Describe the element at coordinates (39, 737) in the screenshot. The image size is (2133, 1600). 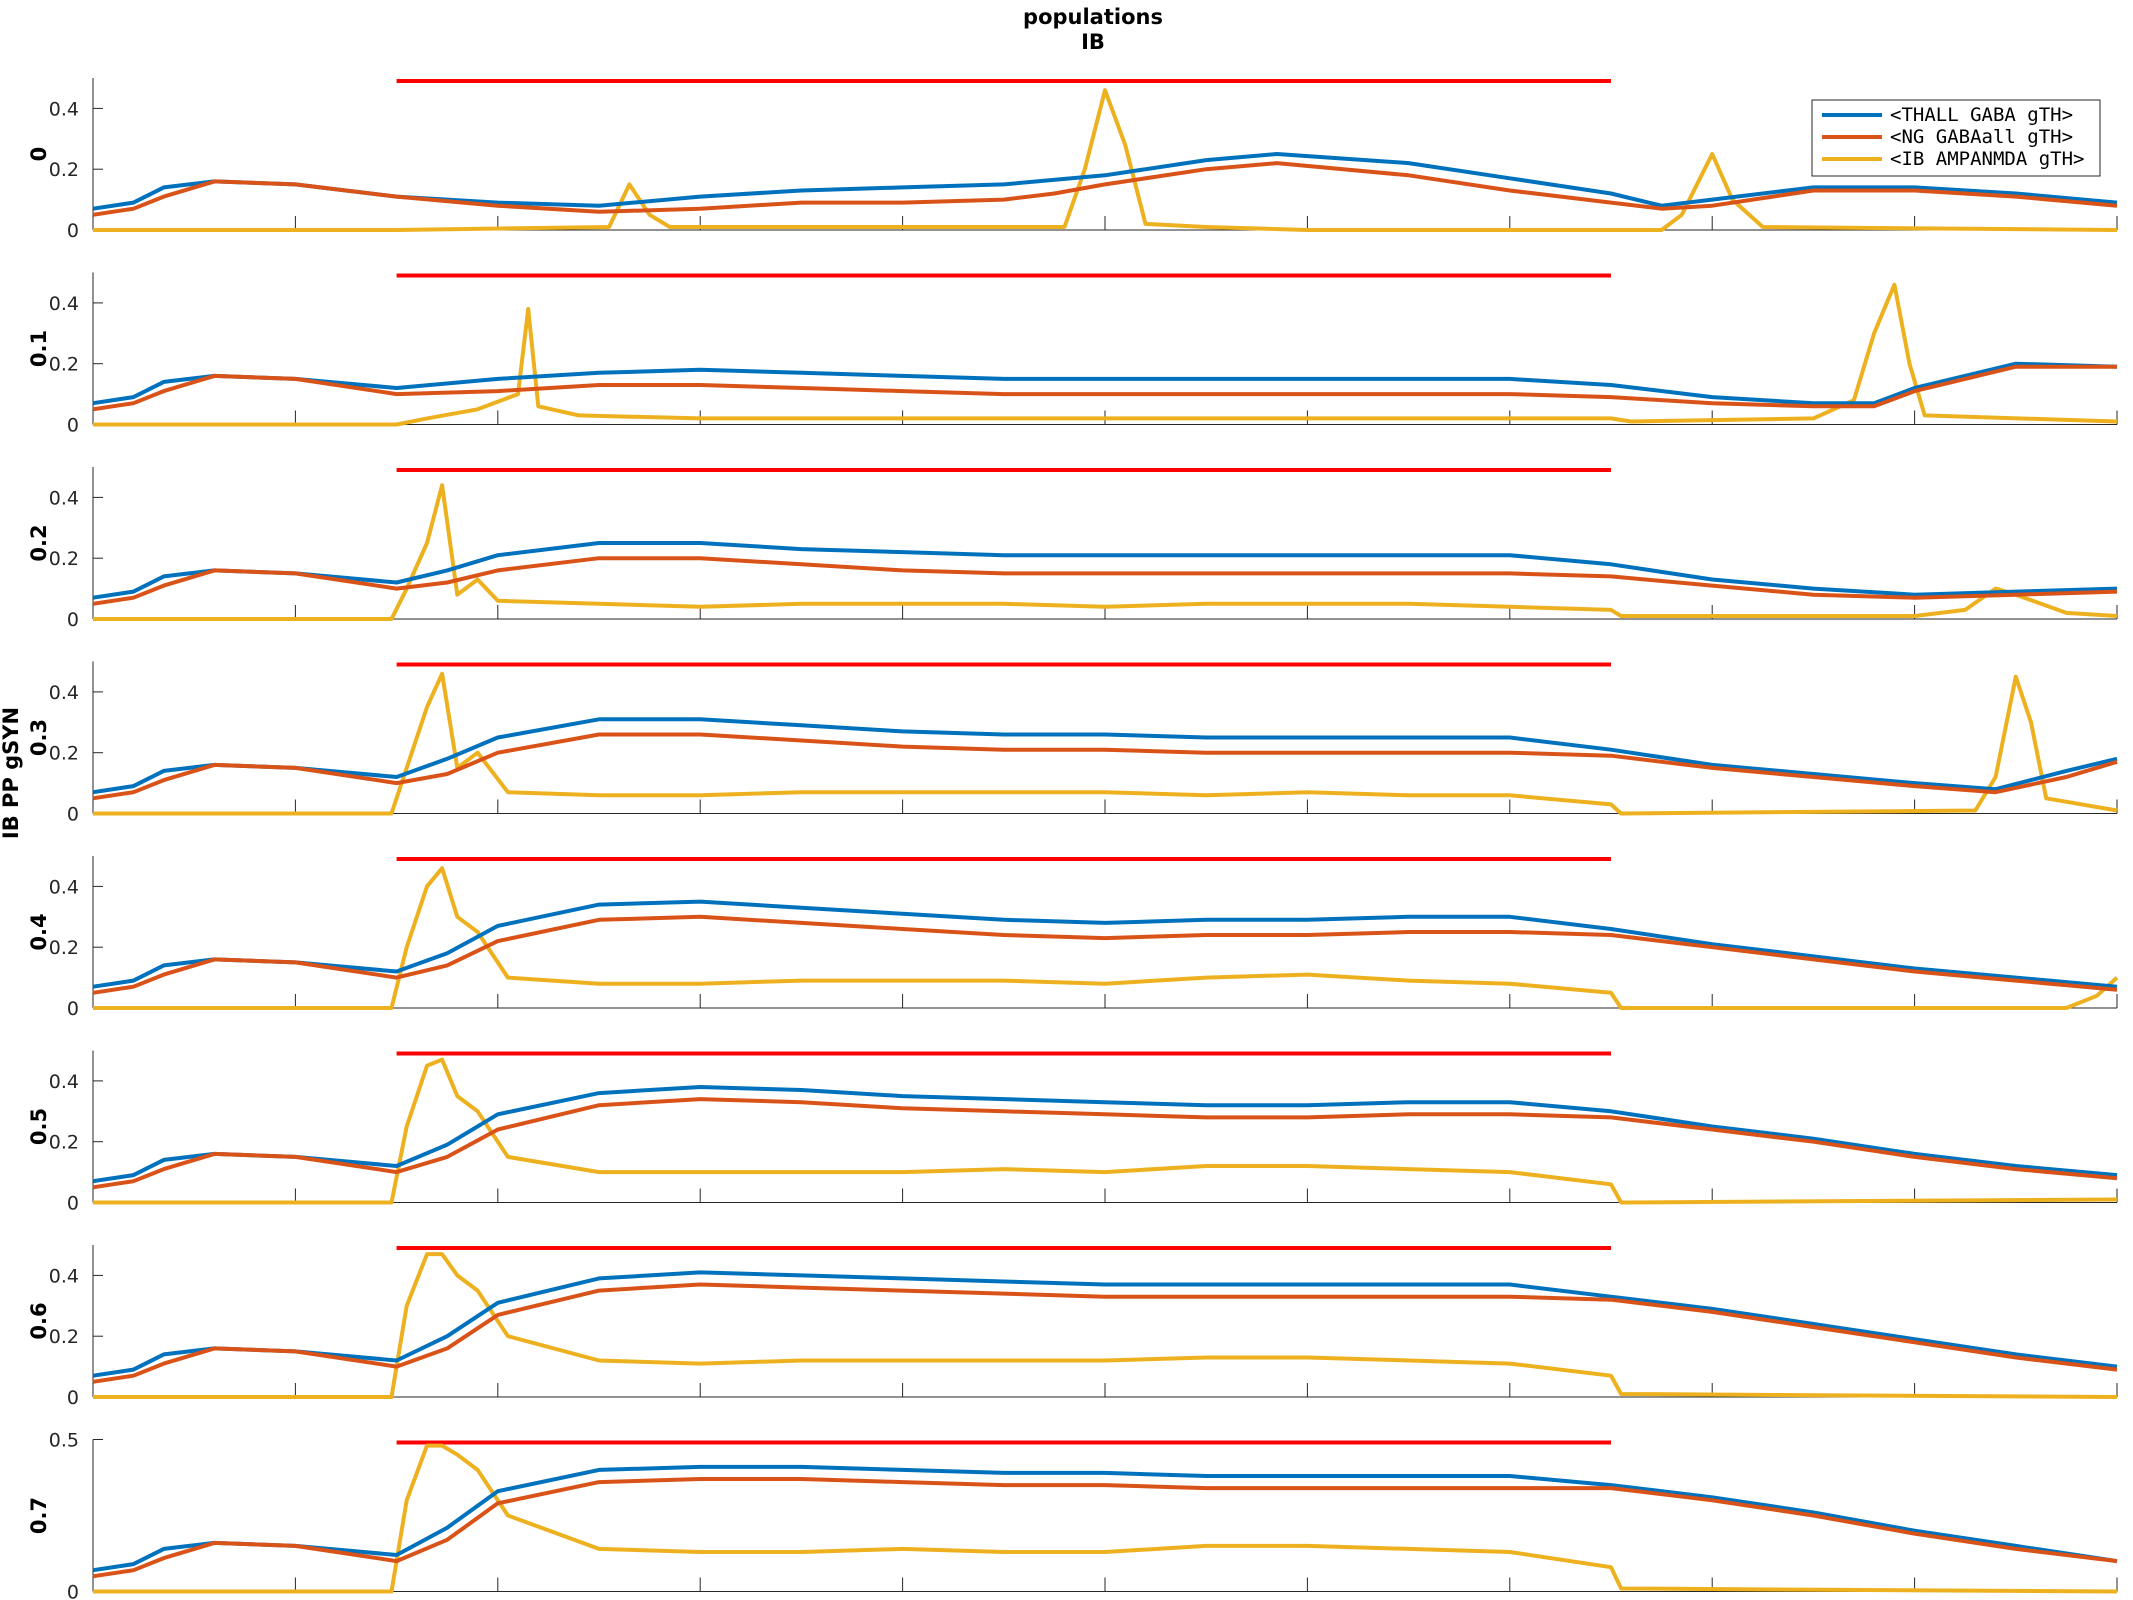
I see `panel-label: 0.3` at that location.